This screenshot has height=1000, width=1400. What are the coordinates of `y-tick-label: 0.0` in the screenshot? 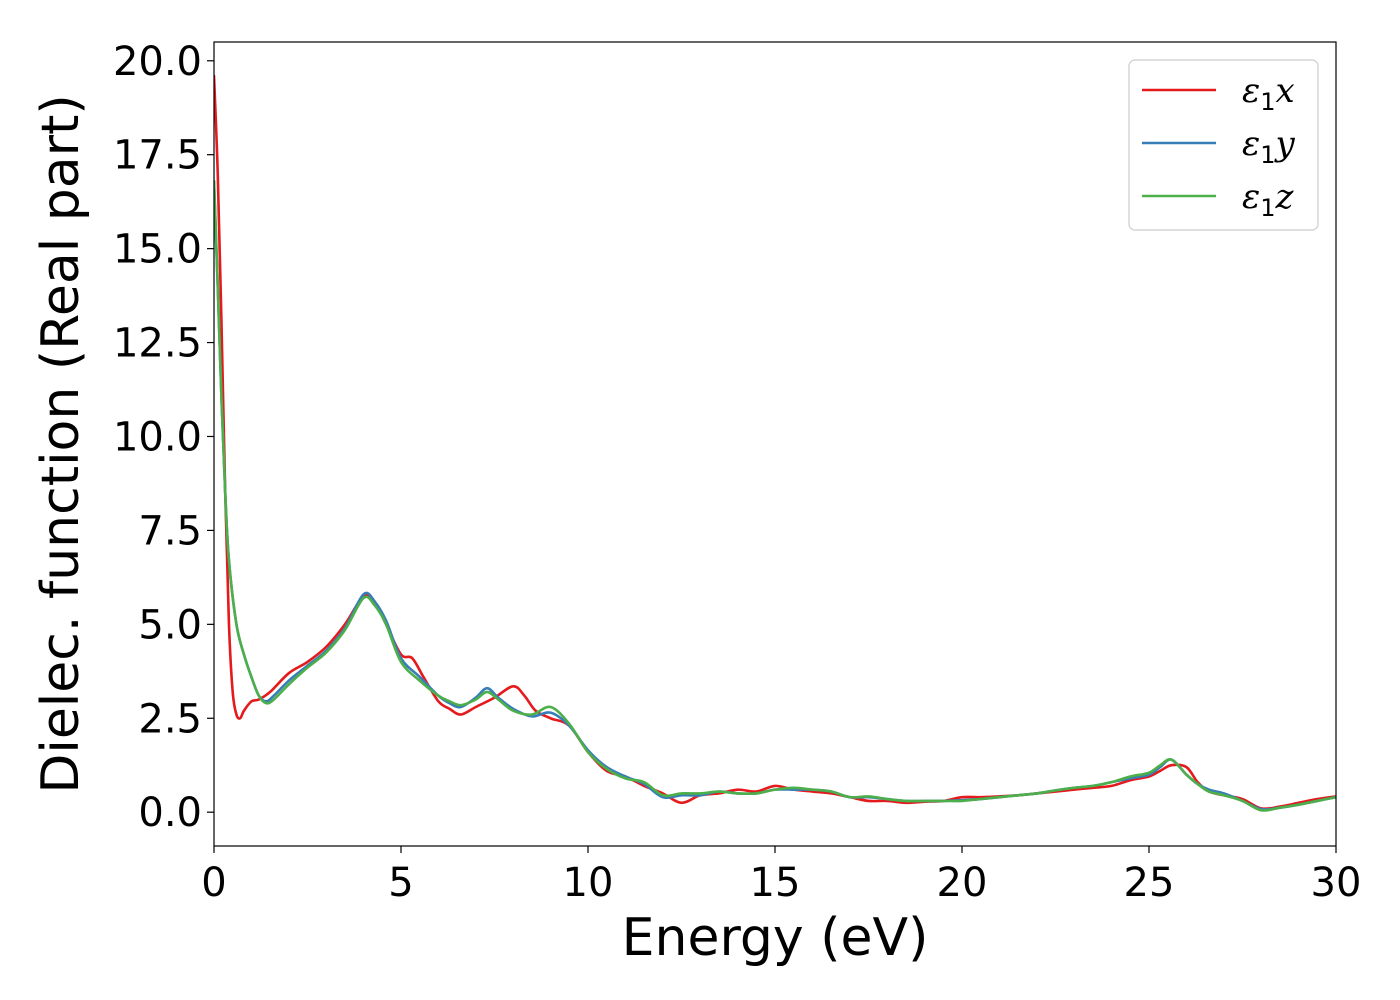 It's located at (170, 813).